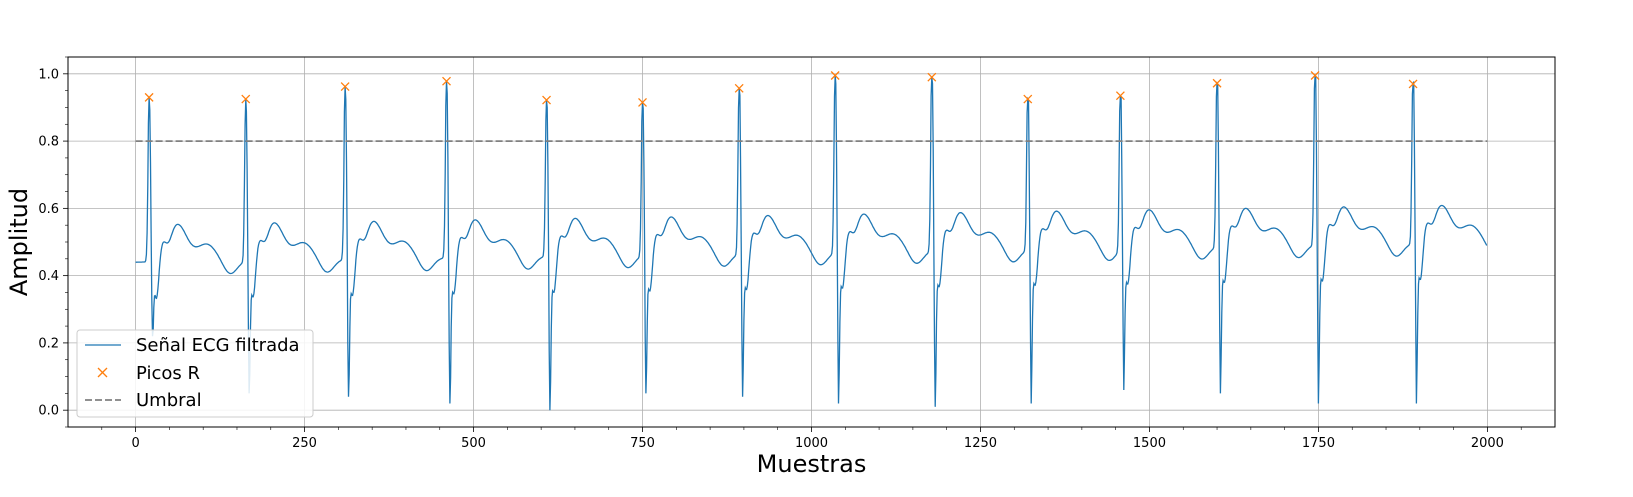 This screenshot has height=497, width=1633. I want to click on legend-threshold-label: Umbral, so click(169, 400).